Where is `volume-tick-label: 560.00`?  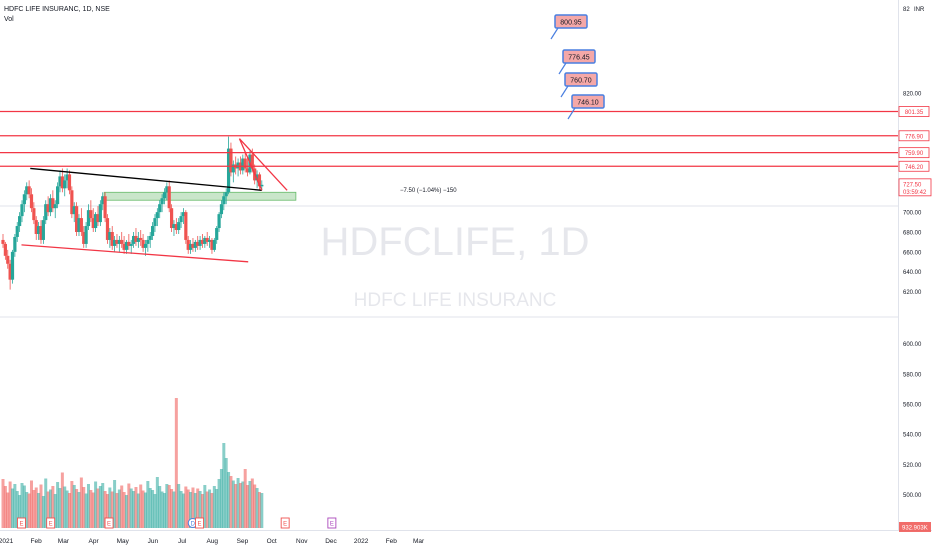 volume-tick-label: 560.00 is located at coordinates (912, 406).